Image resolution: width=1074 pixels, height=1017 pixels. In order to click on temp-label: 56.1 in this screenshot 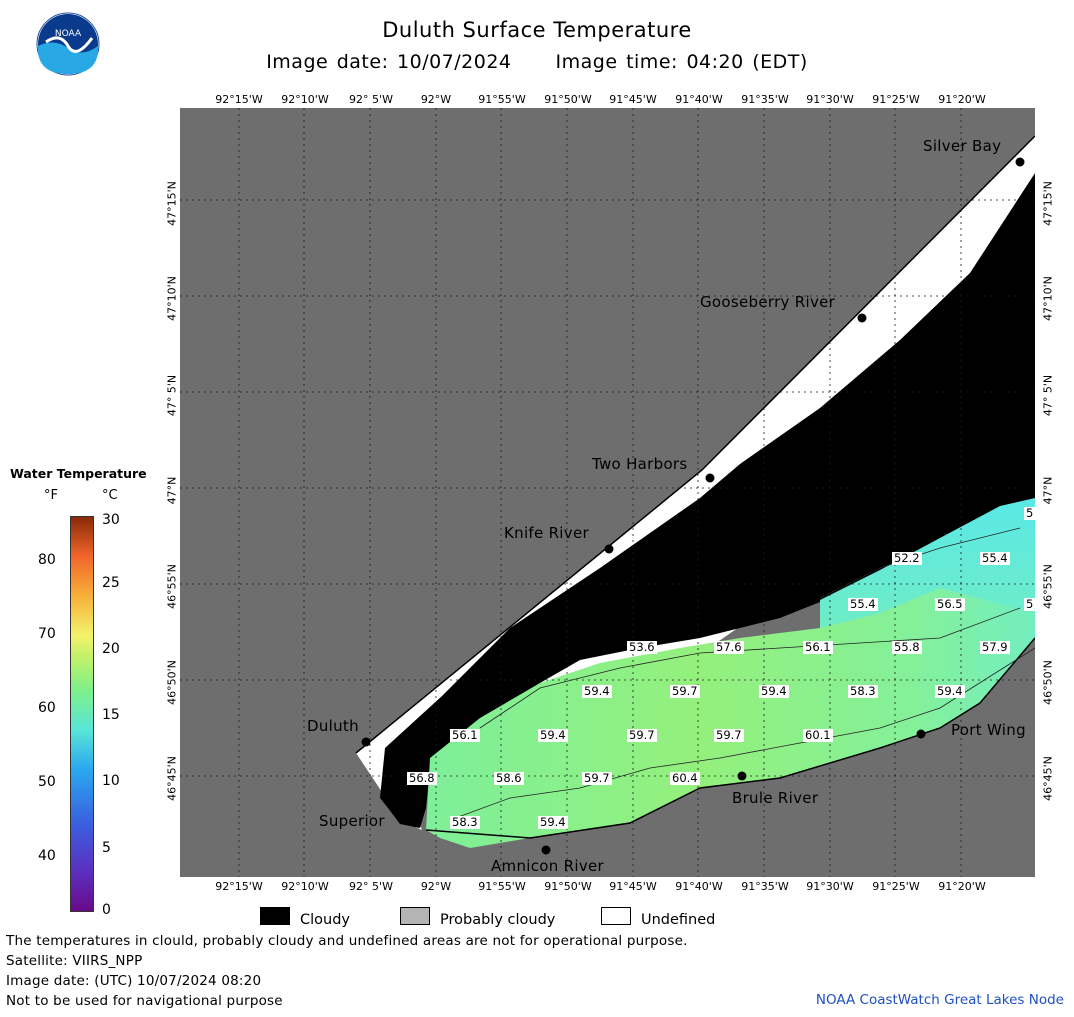, I will do `click(818, 647)`.